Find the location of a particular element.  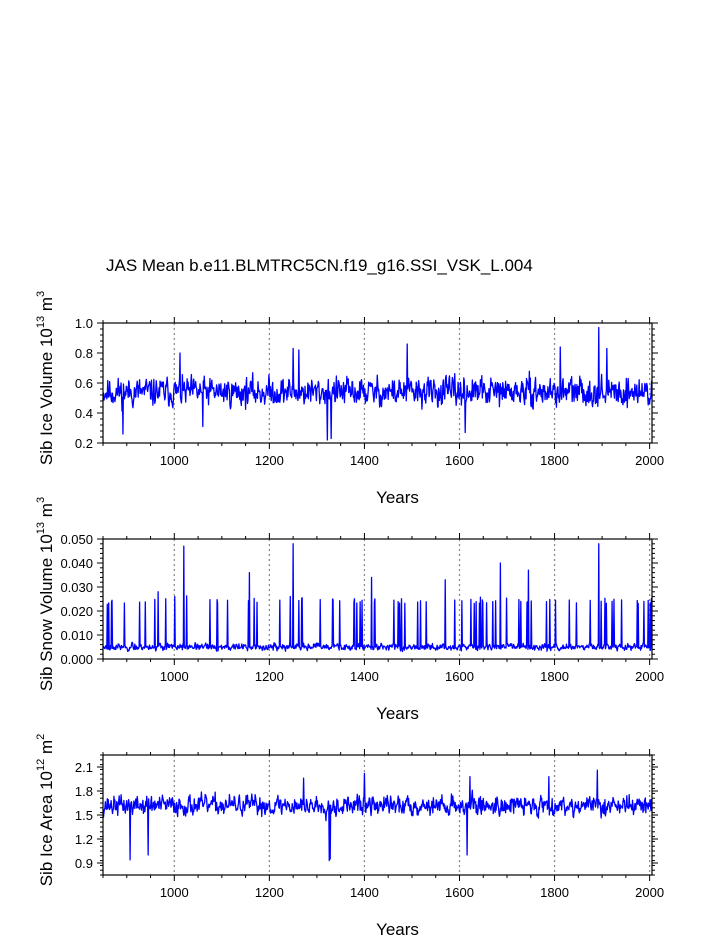

series-line-ice-area is located at coordinates (377, 815).